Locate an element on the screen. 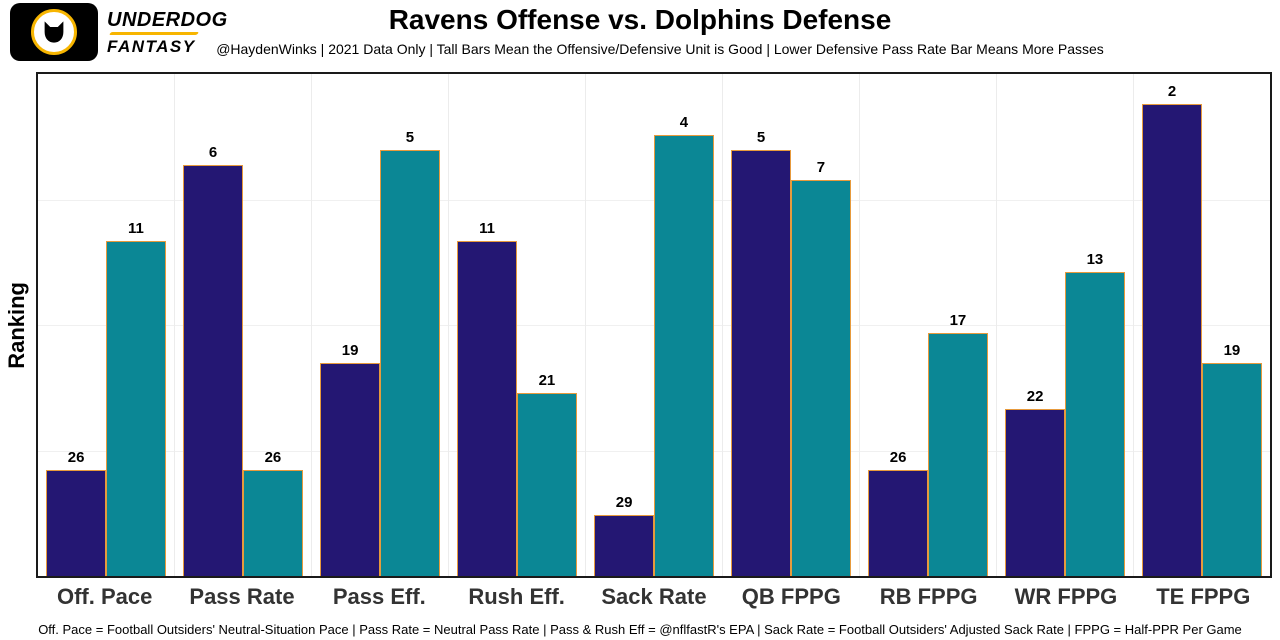  bar-value-label: 6 is located at coordinates (213, 153).